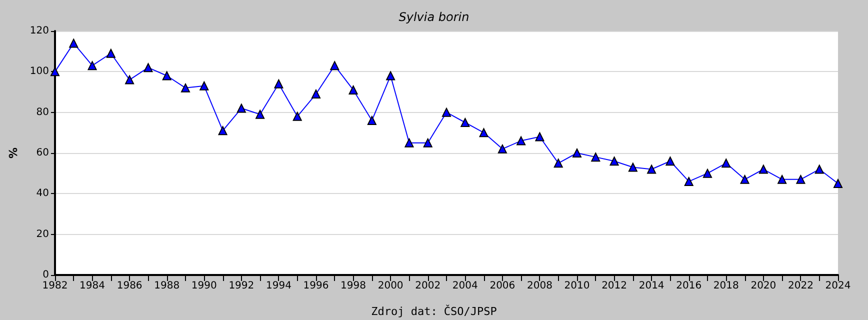 This screenshot has height=320, width=868. Describe the element at coordinates (204, 286) in the screenshot. I see `x-tick-label: 1990` at that location.